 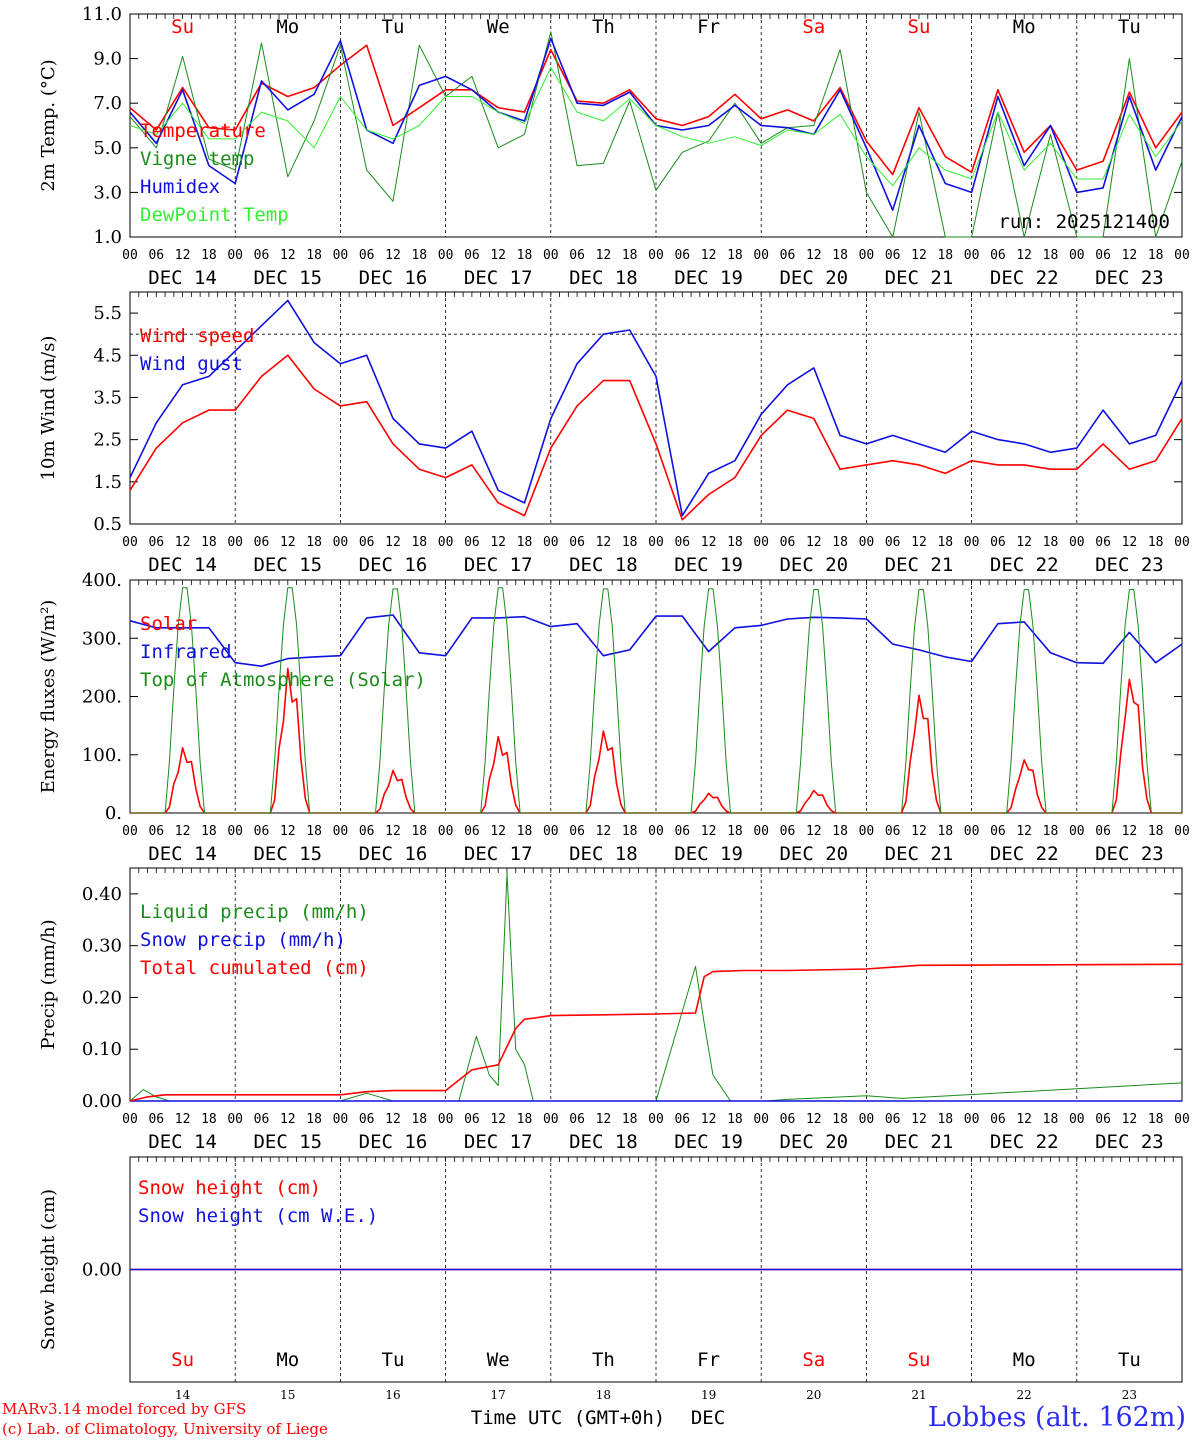 I want to click on date-label: DEC 18, so click(x=603, y=1142).